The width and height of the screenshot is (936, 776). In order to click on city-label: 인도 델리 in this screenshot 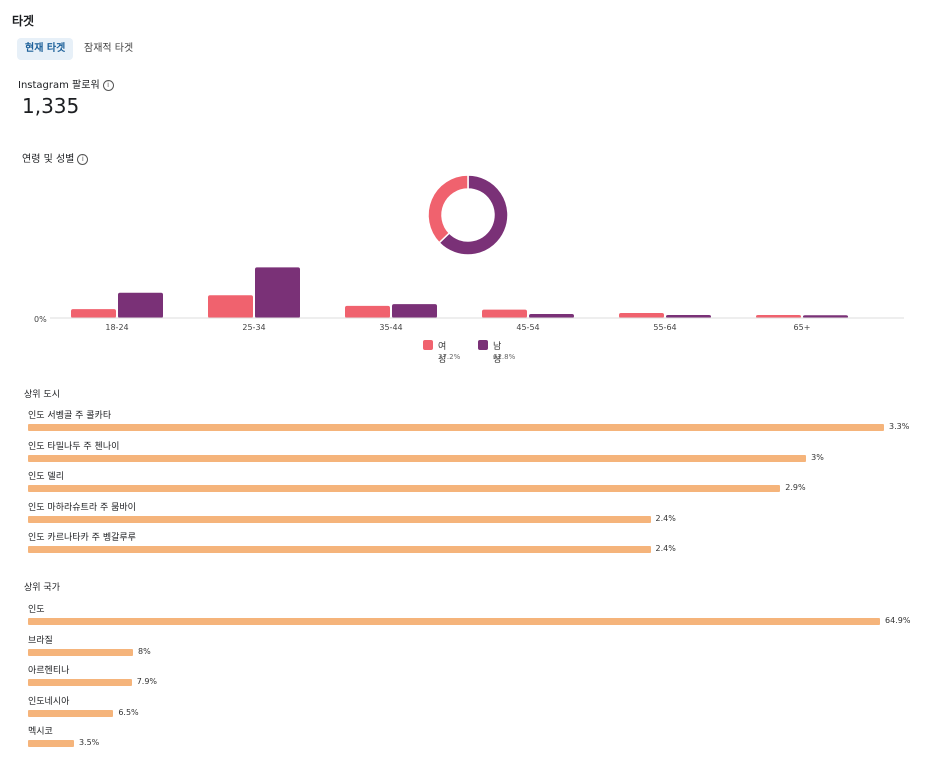, I will do `click(46, 477)`.